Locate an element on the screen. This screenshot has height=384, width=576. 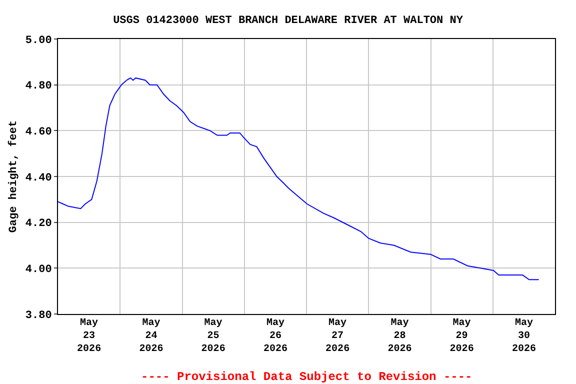
x-tick-label: May 30 2026 is located at coordinates (524, 336).